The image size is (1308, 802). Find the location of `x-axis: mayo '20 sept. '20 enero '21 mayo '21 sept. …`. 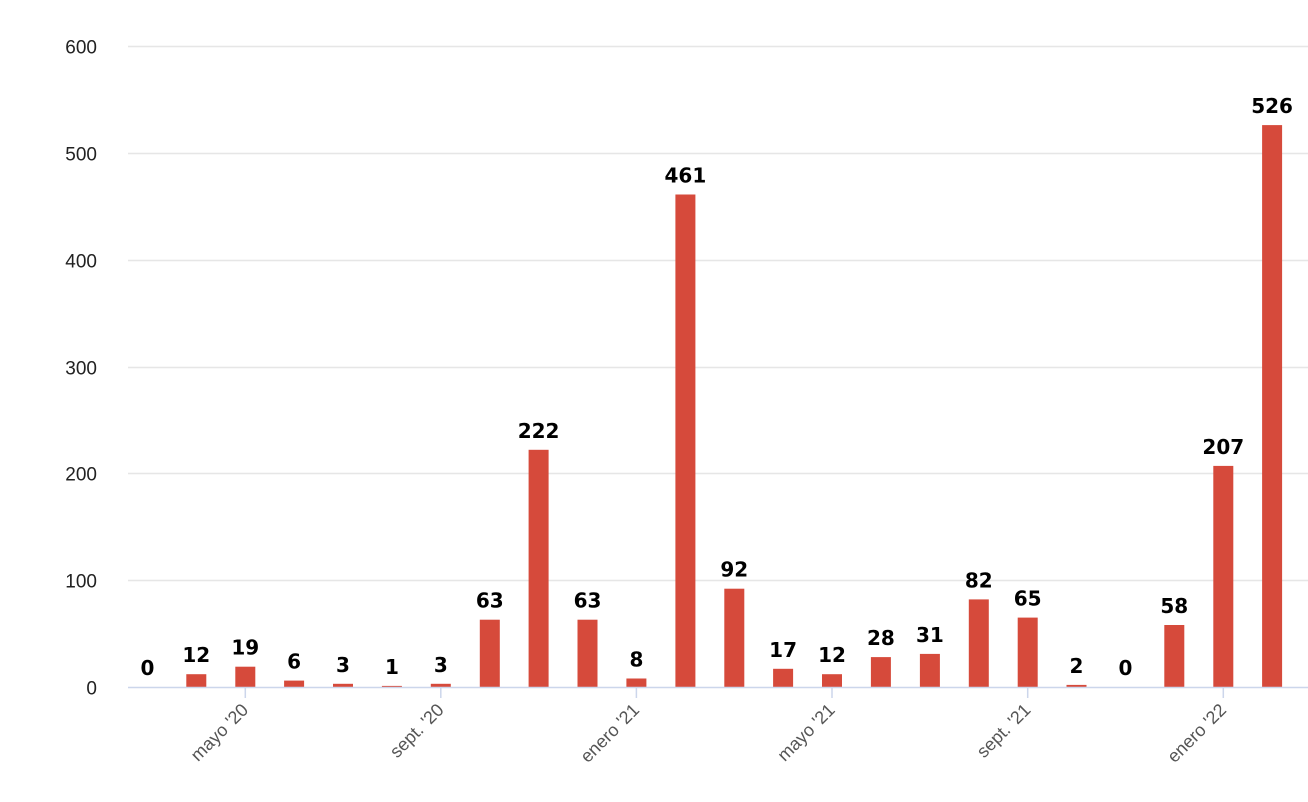

x-axis: mayo '20 sept. '20 enero '21 mayo '21 sept. … is located at coordinates (718, 726).